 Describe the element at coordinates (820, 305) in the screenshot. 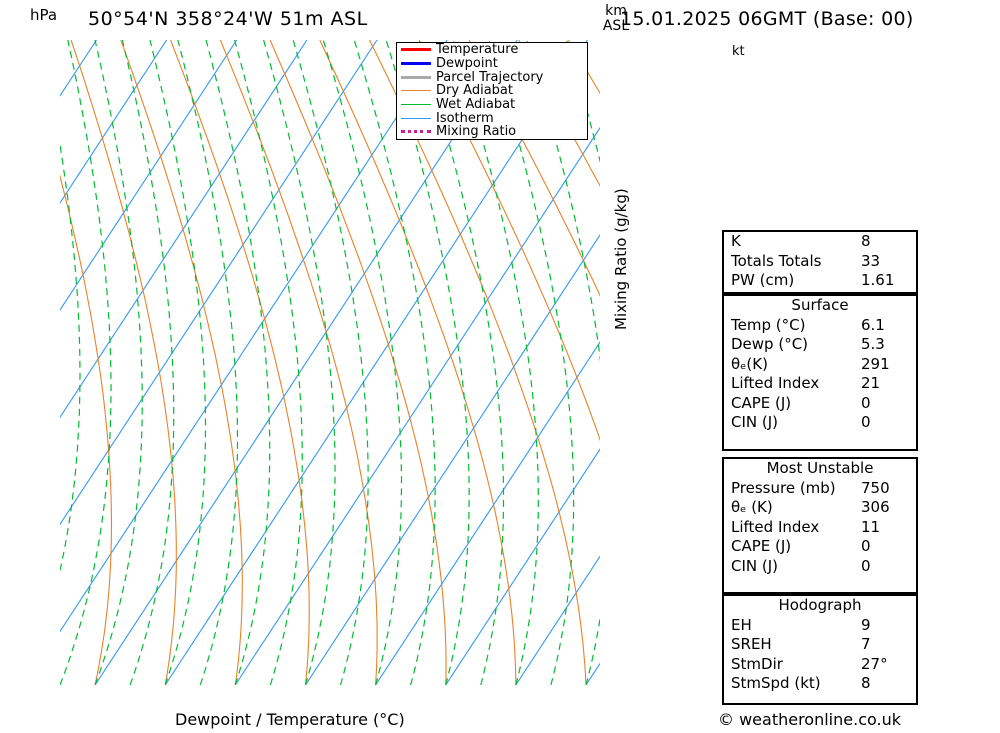

I see `panel-title: Surface` at that location.